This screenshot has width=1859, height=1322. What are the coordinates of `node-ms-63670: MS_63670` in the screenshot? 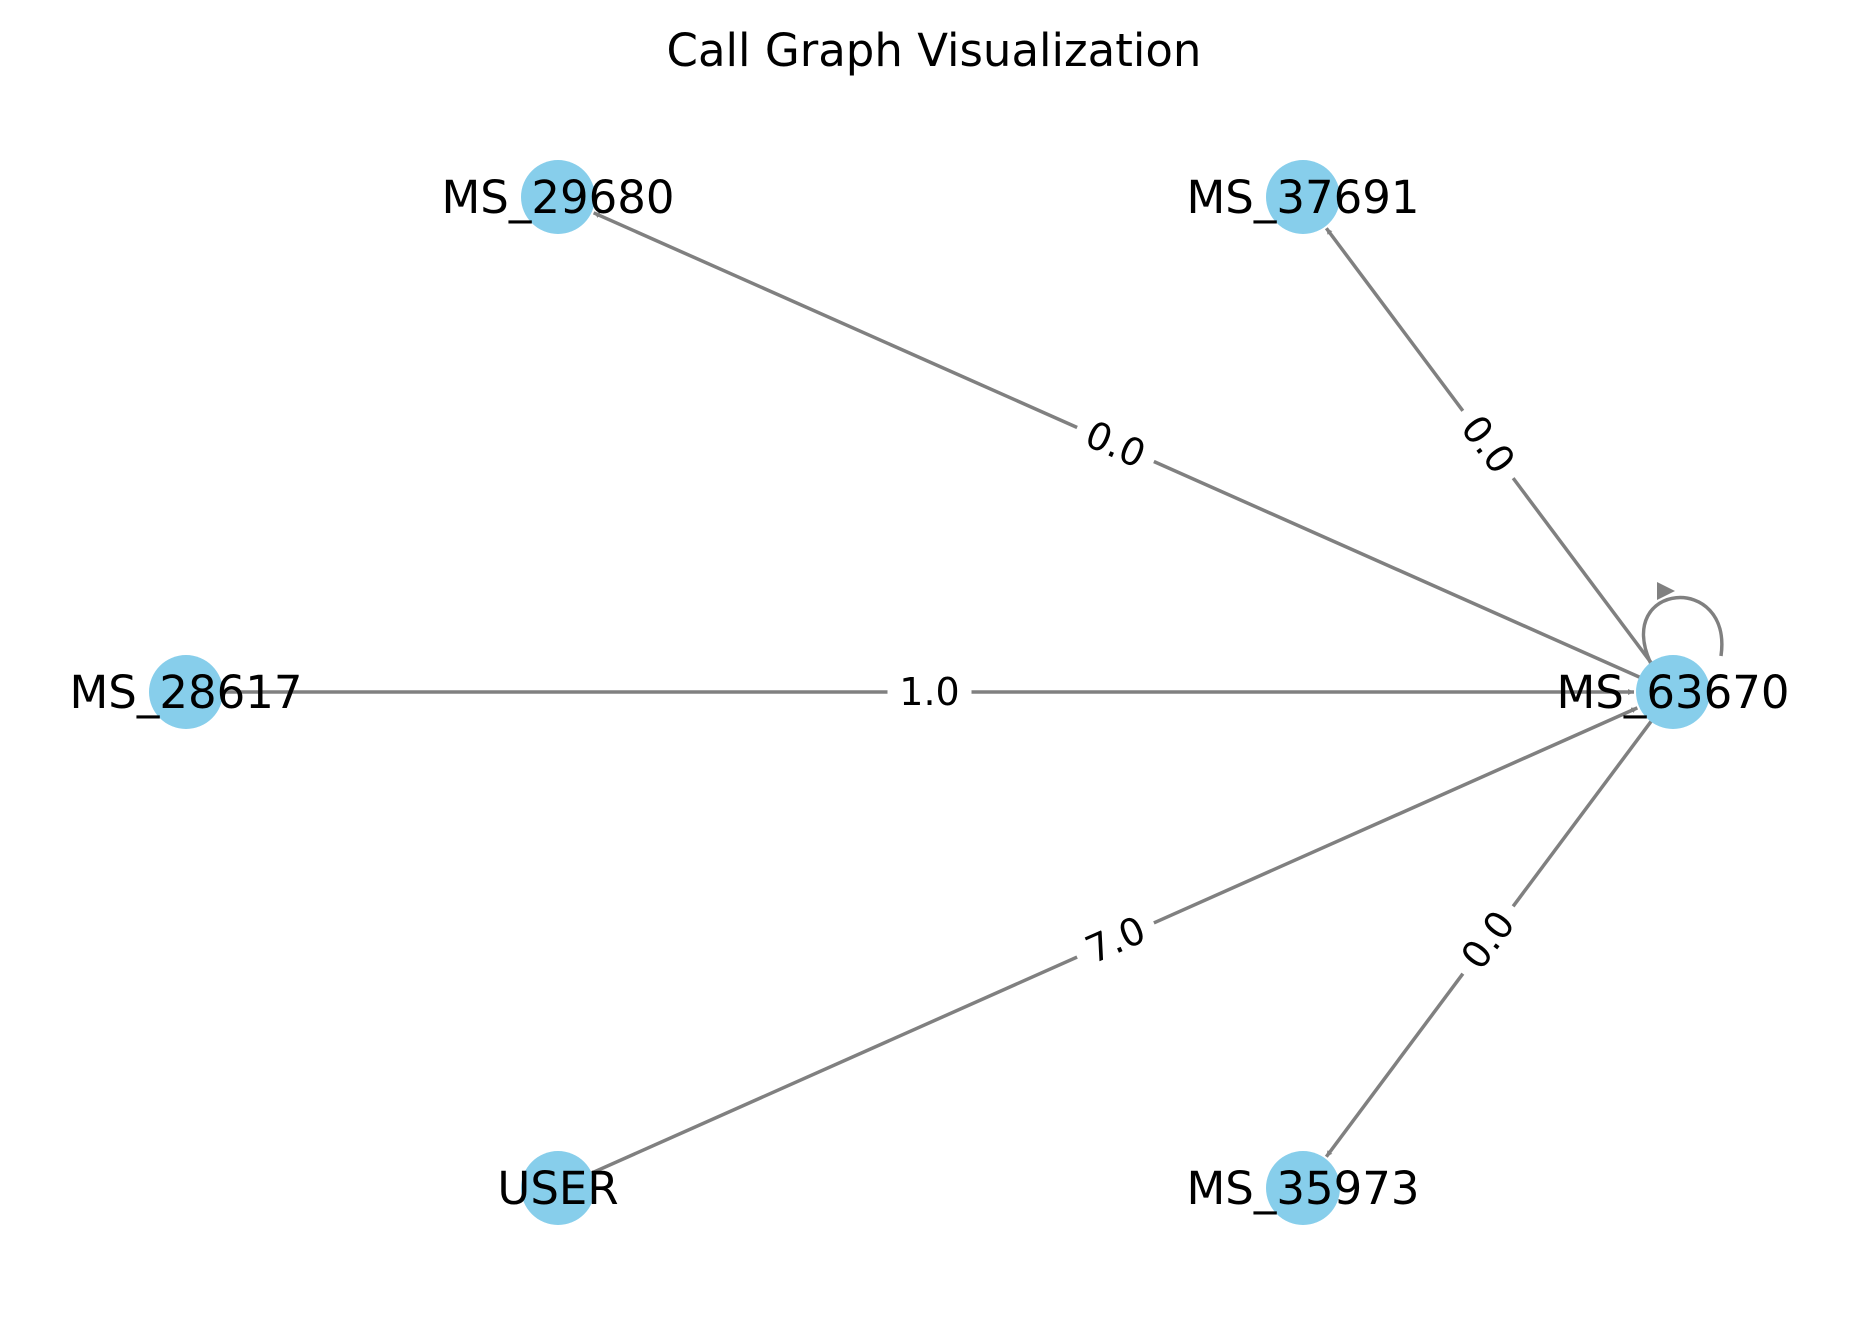 It's located at (1673, 692).